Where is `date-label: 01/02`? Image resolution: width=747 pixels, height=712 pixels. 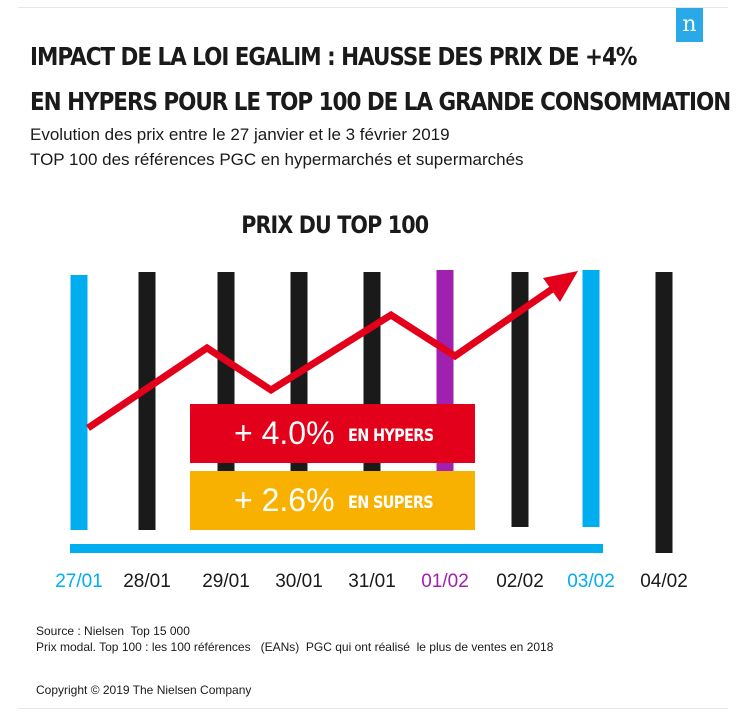
date-label: 01/02 is located at coordinates (445, 581).